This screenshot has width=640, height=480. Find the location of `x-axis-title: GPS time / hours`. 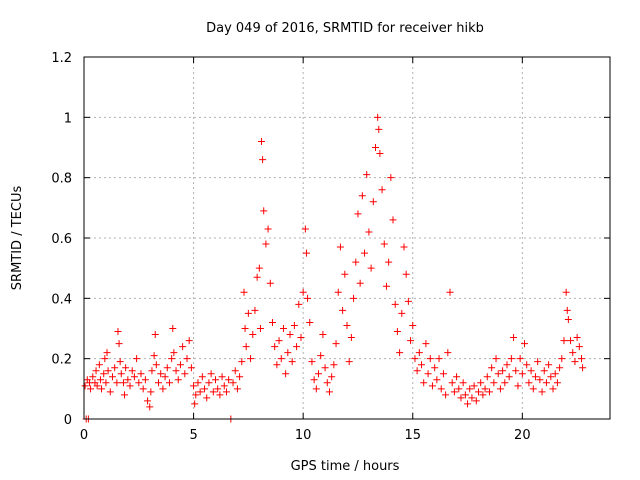

x-axis-title: GPS time / hours is located at coordinates (345, 466).